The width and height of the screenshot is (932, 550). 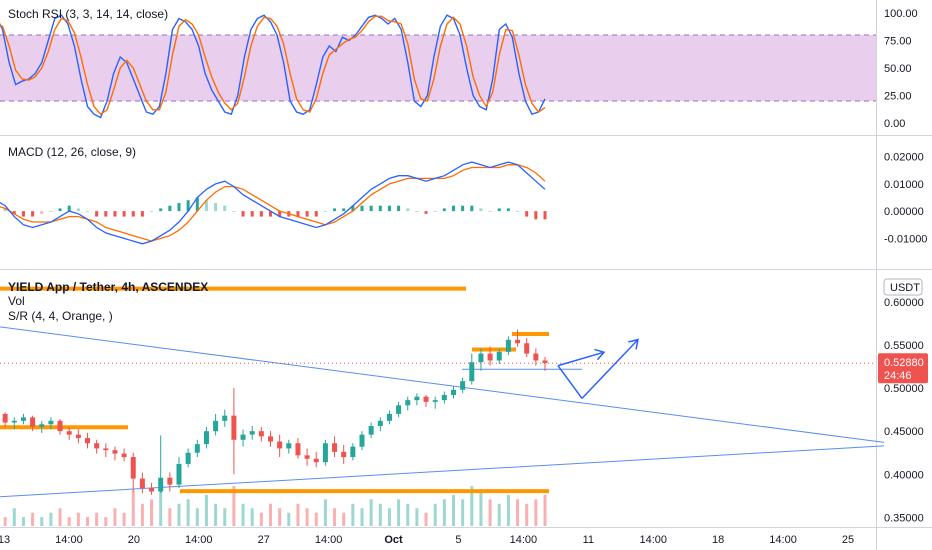 I want to click on currency-label: USDT, so click(x=905, y=288).